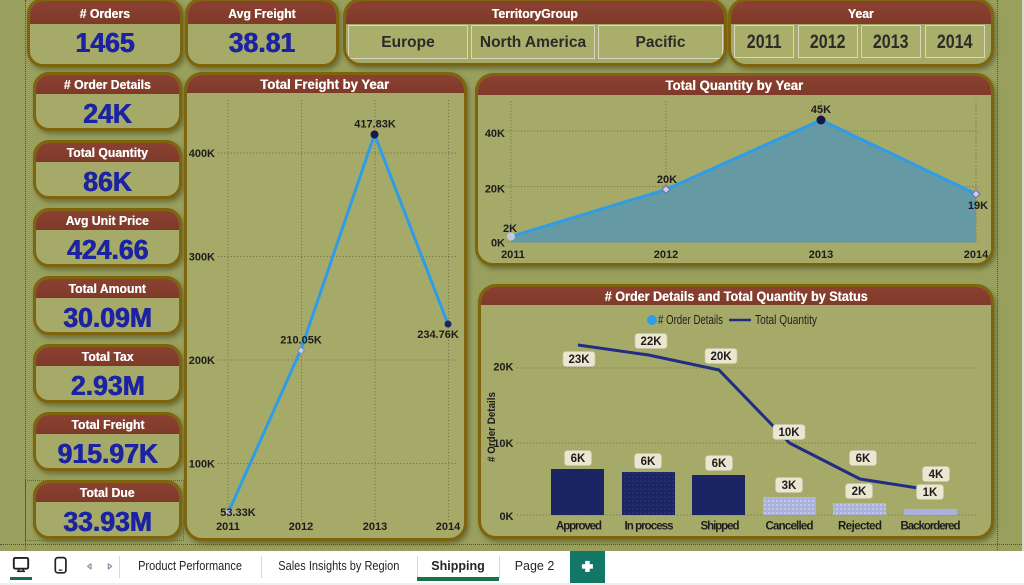  What do you see at coordinates (786, 320) in the screenshot?
I see `svg-text: Total Quantity` at bounding box center [786, 320].